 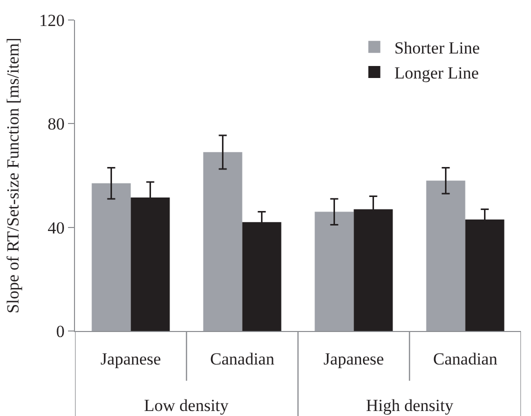 I want to click on y-tick-label: 80, so click(x=56, y=124).